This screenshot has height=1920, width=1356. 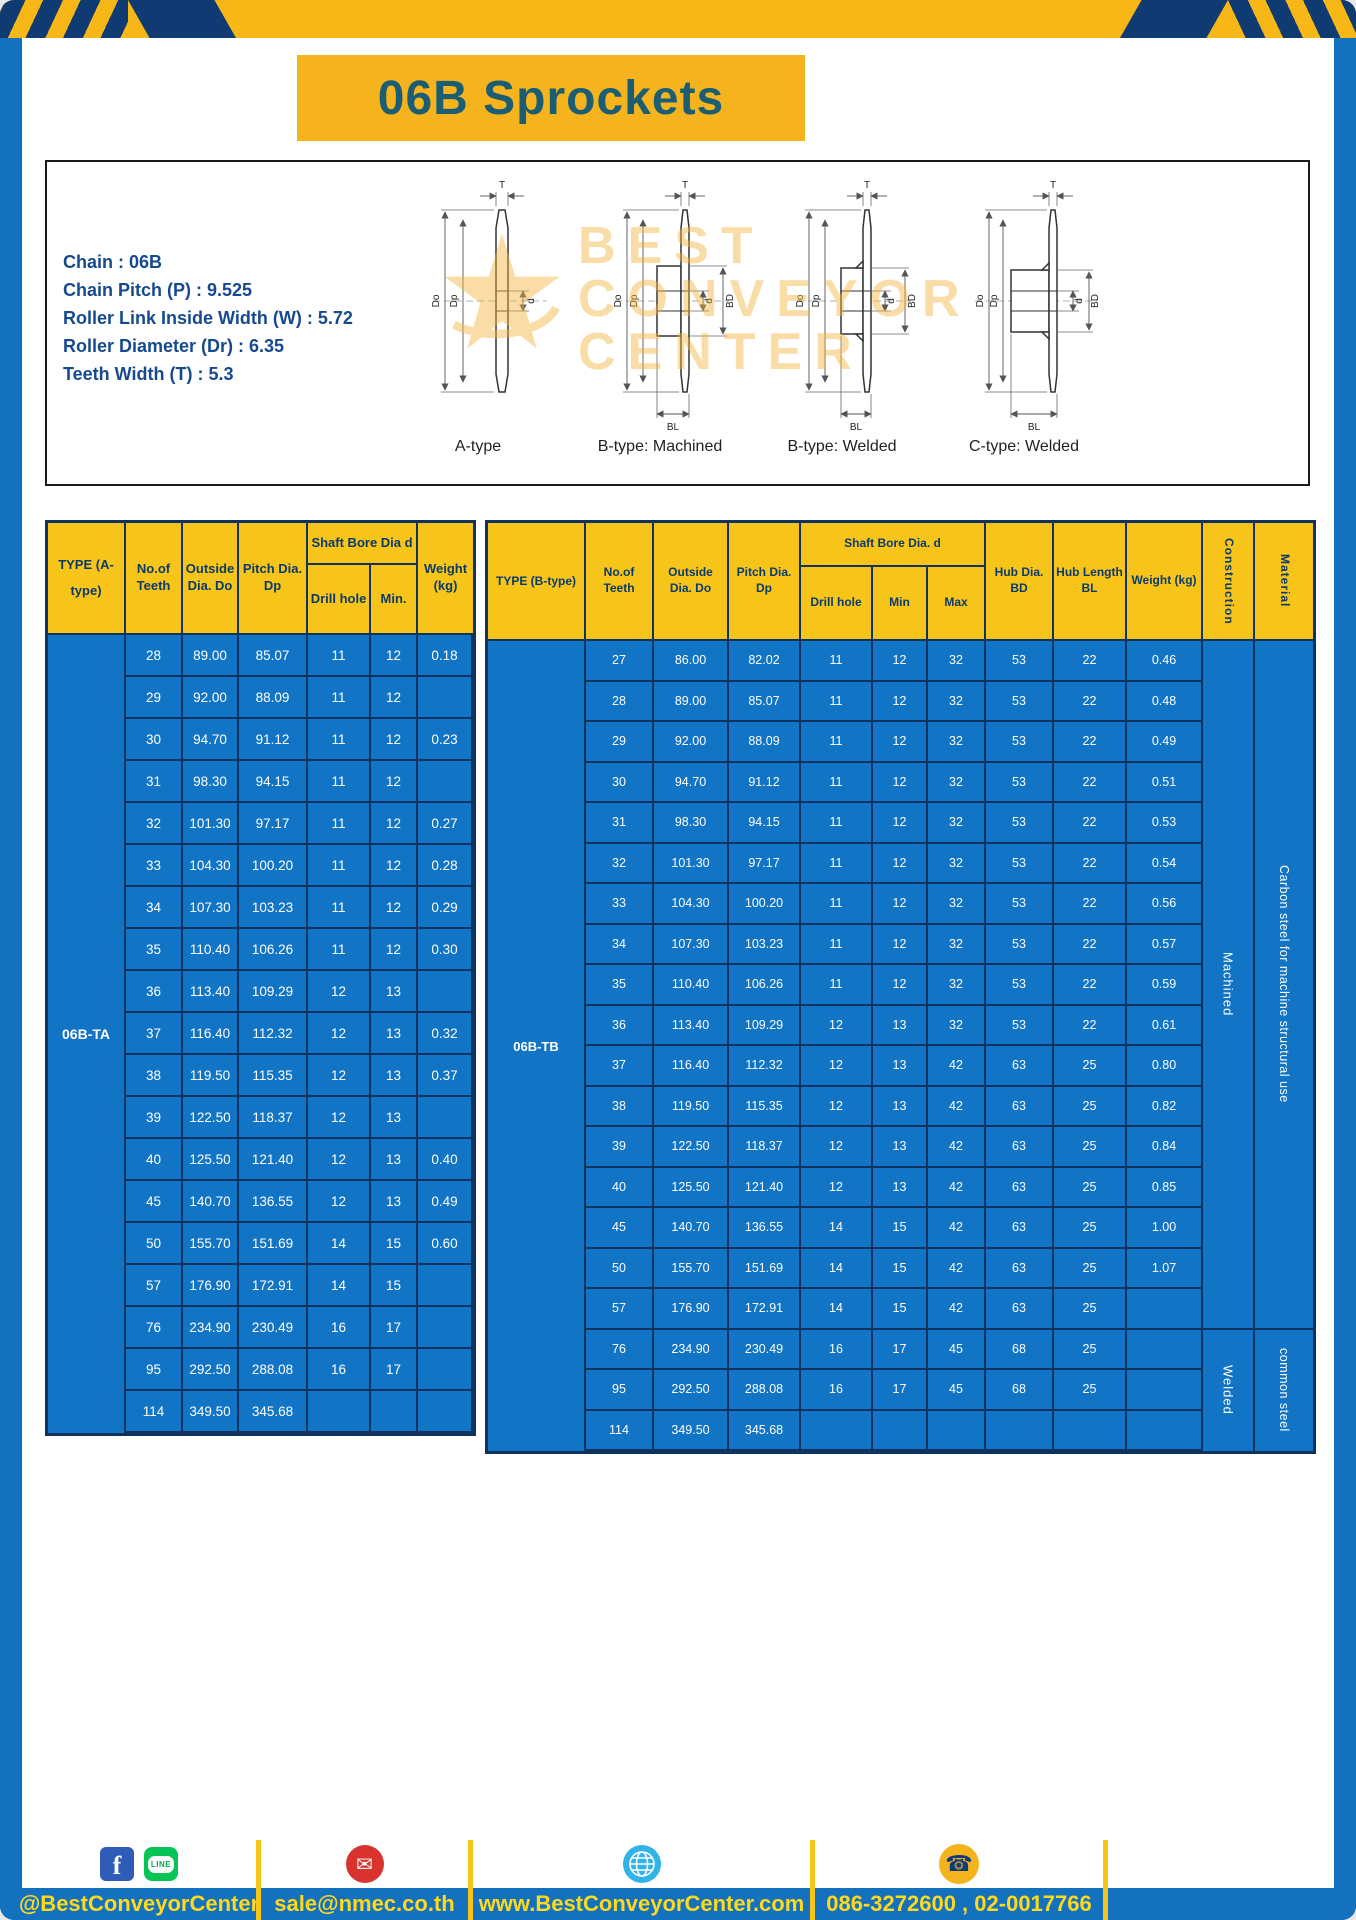 I want to click on cell-hub-length: 22, so click(x=1090, y=944).